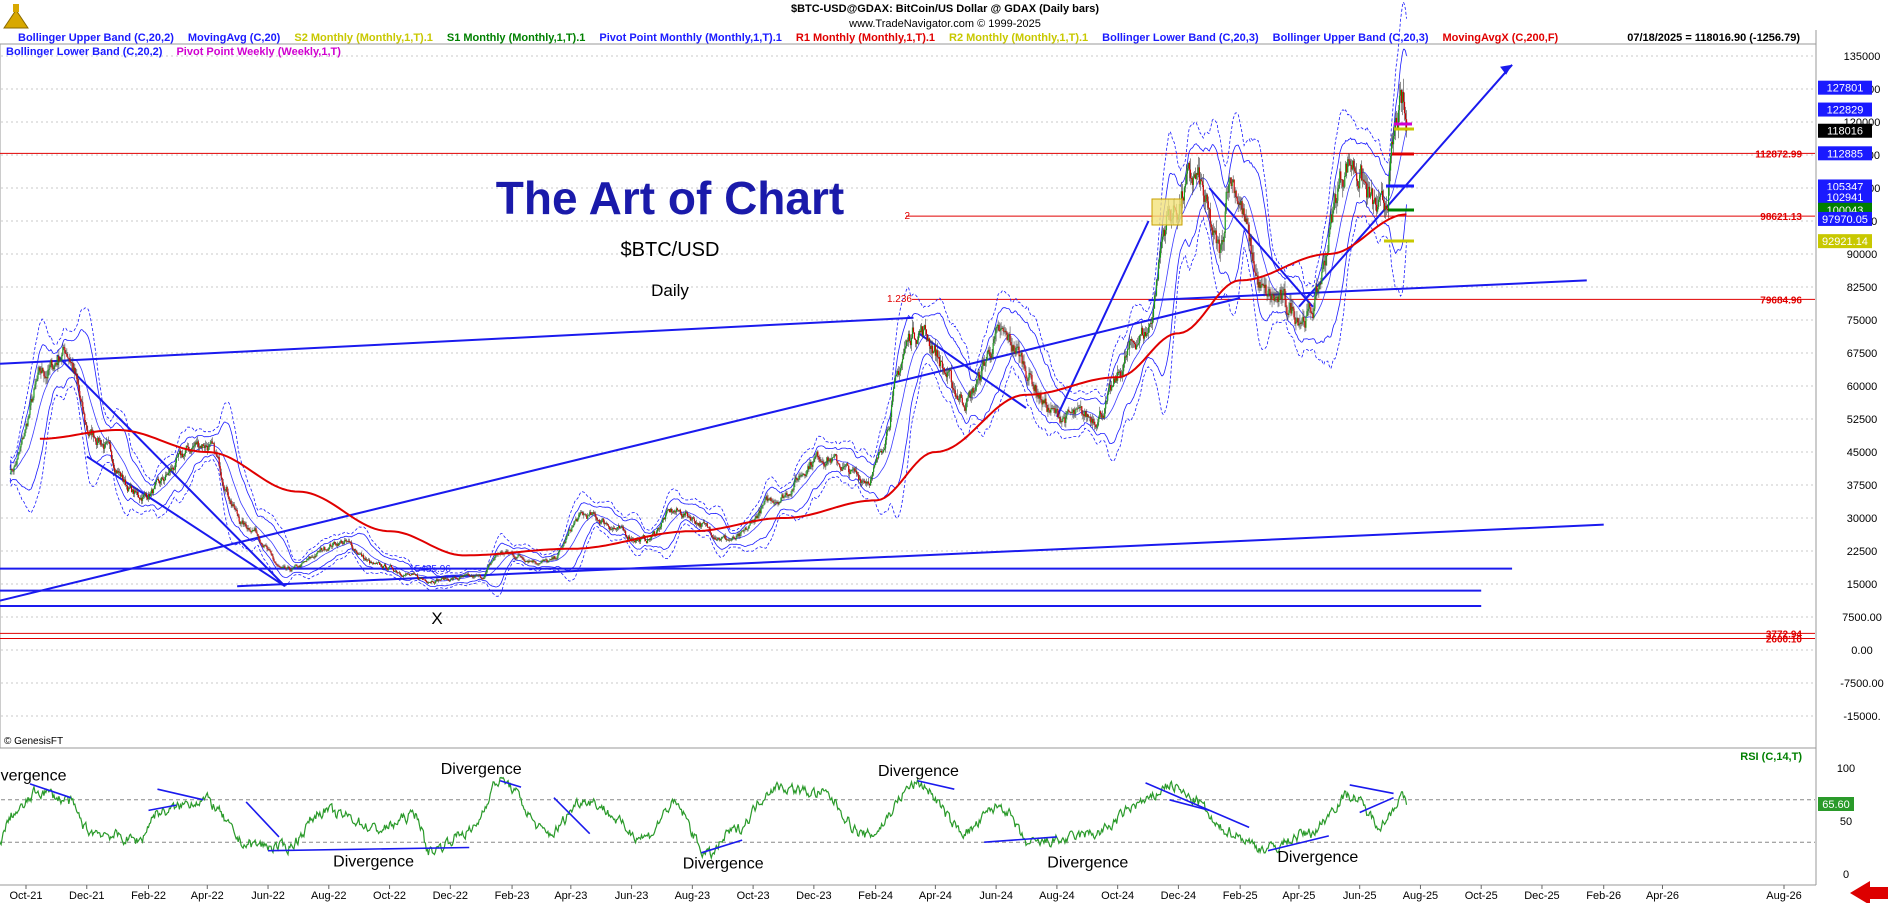 The image size is (1890, 903). What do you see at coordinates (234, 38) in the screenshot?
I see `legend-entry: MovingAvg (C,20)` at bounding box center [234, 38].